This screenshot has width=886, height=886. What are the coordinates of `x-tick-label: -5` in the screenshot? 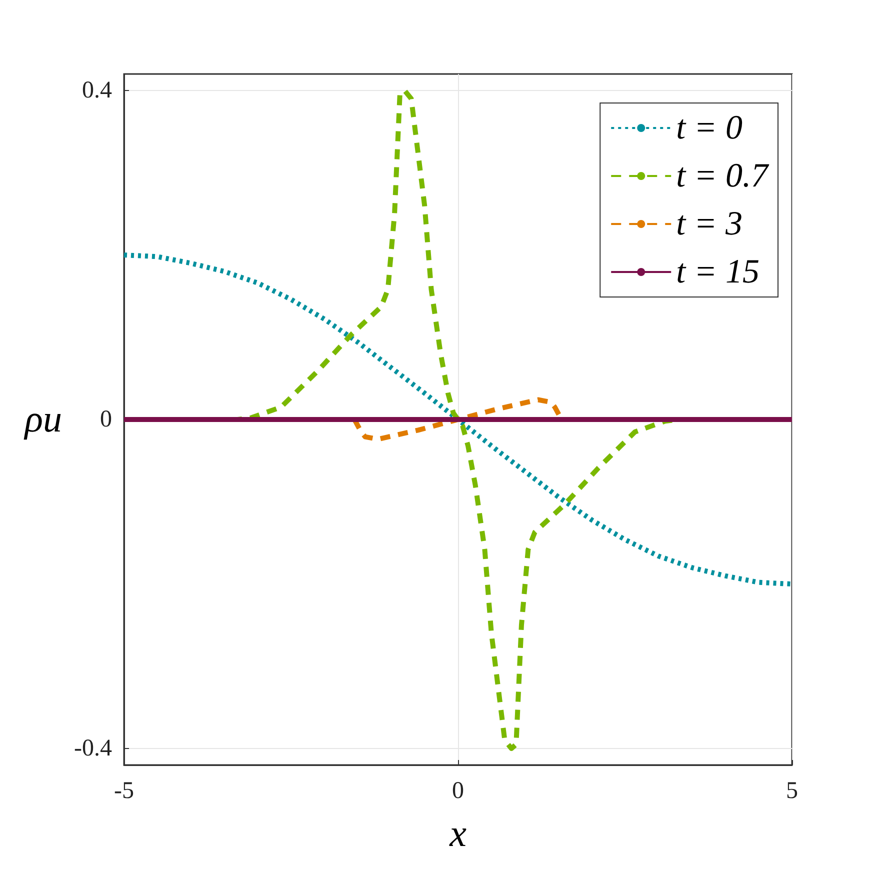 It's located at (124, 791).